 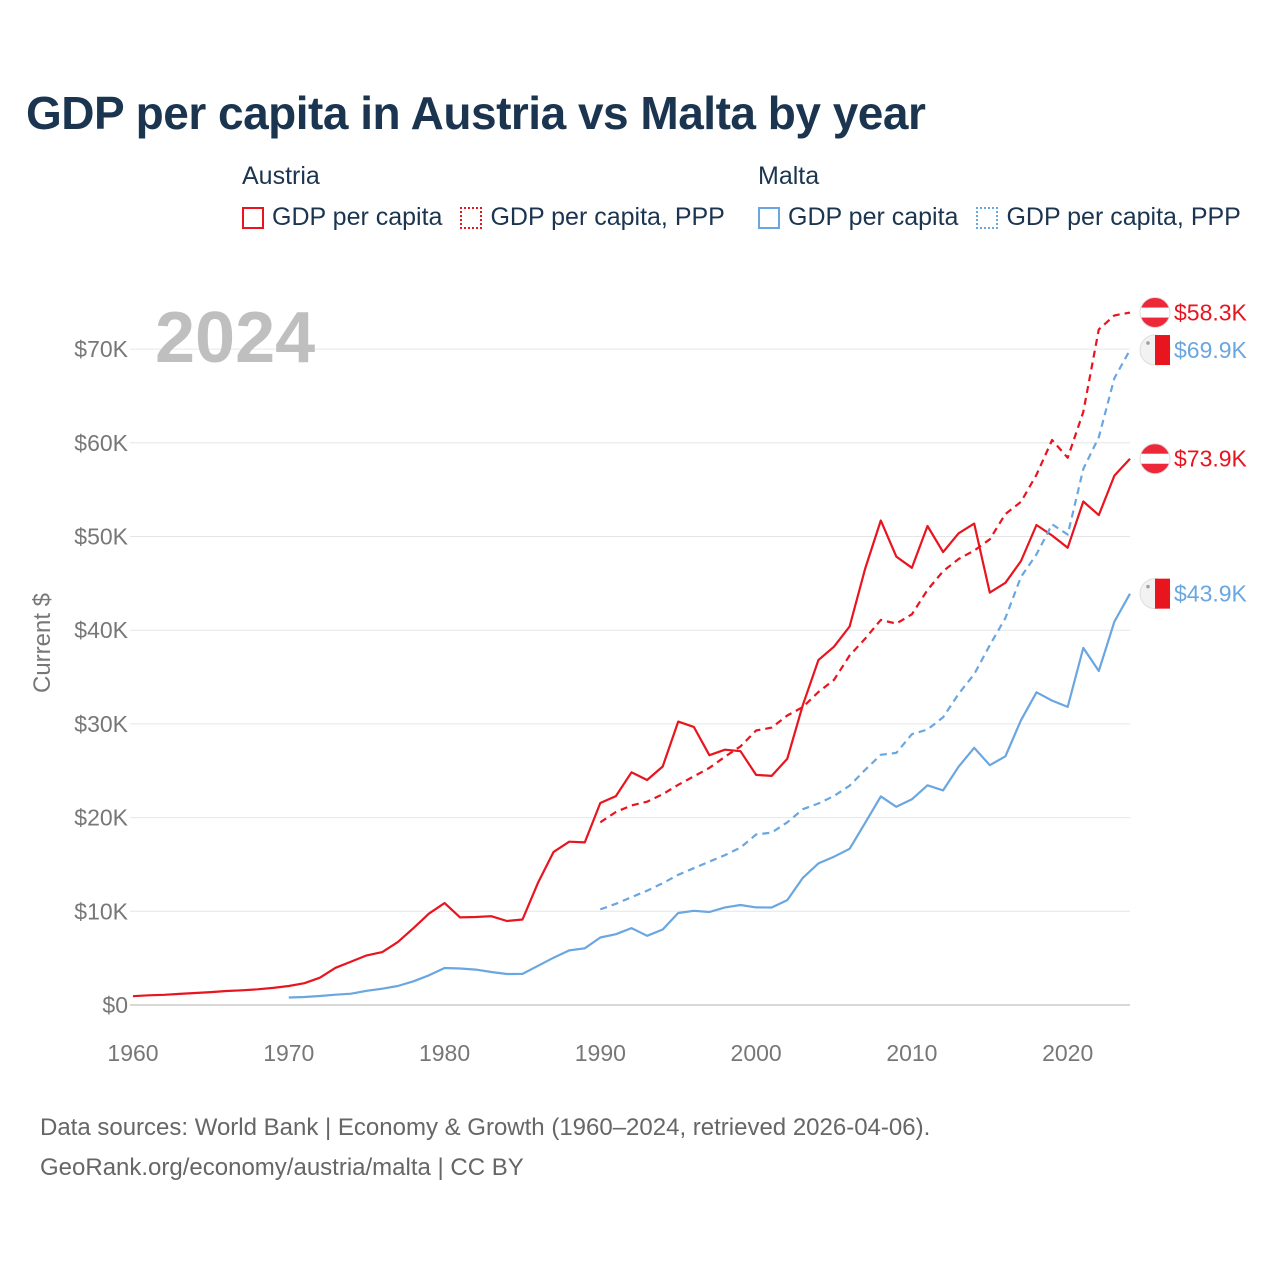 What do you see at coordinates (1108, 217) in the screenshot?
I see `legend-malta-ppp: GDP per capita, PPP` at bounding box center [1108, 217].